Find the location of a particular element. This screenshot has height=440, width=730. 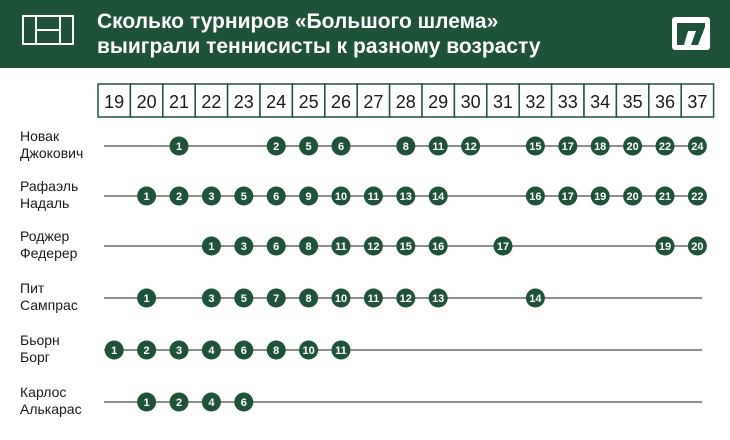

slam-count-label: 9 is located at coordinates (309, 197).